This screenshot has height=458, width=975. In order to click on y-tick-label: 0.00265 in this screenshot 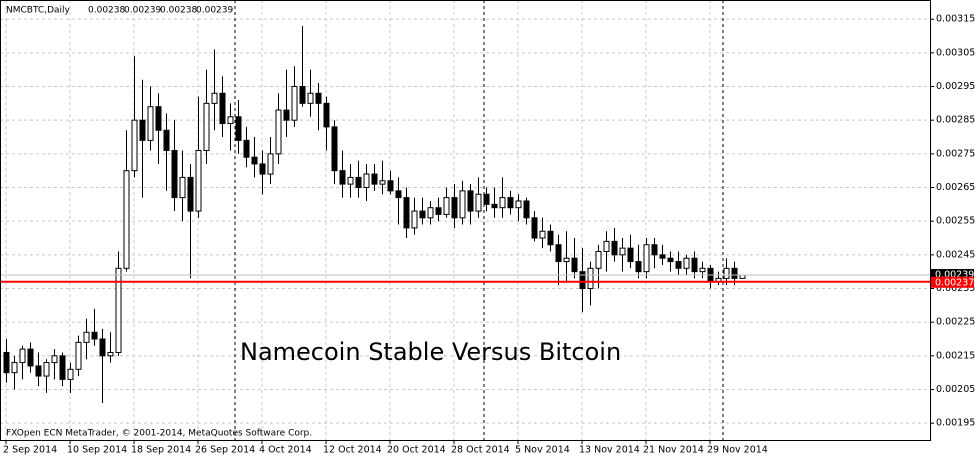, I will do `click(955, 187)`.